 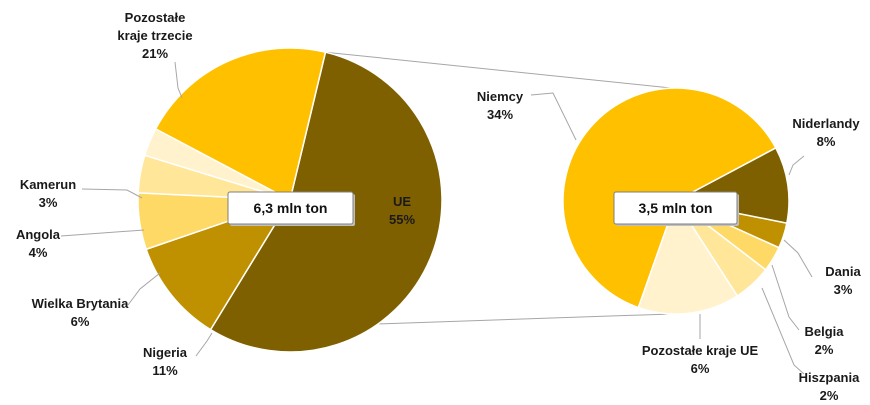 What do you see at coordinates (144, 289) in the screenshot?
I see `leader-line-wielka-brytania` at bounding box center [144, 289].